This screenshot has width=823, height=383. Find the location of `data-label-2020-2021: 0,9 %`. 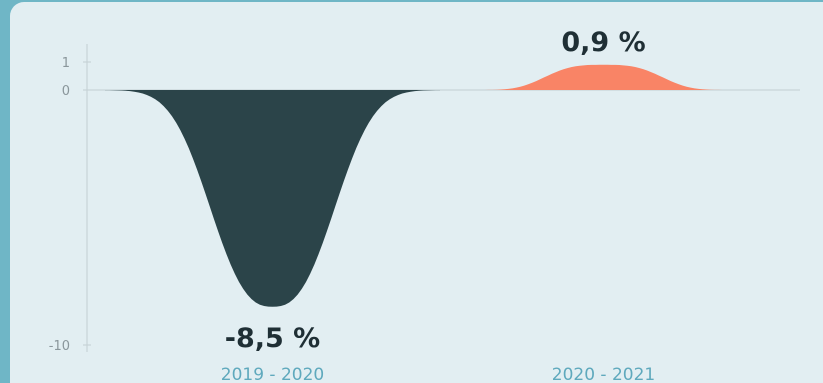

data-label-2020-2021: 0,9 % is located at coordinates (603, 42).